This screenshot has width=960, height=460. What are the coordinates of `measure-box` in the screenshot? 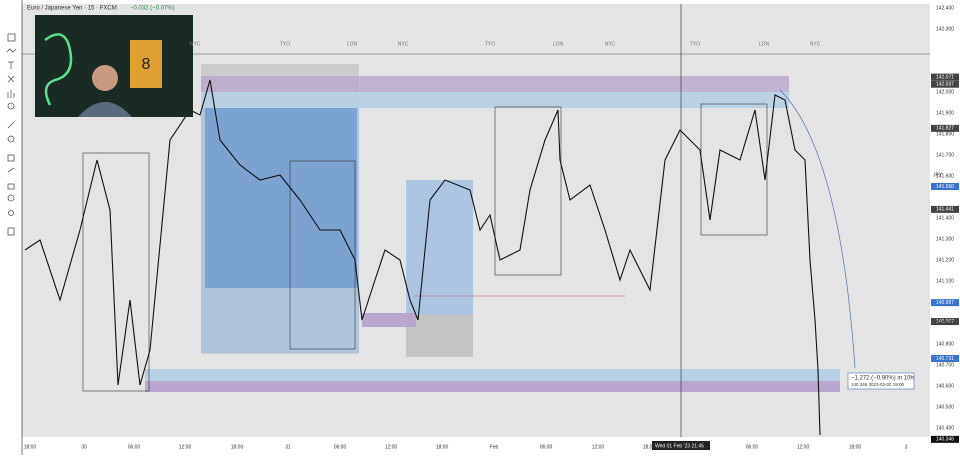 It's located at (881, 381).